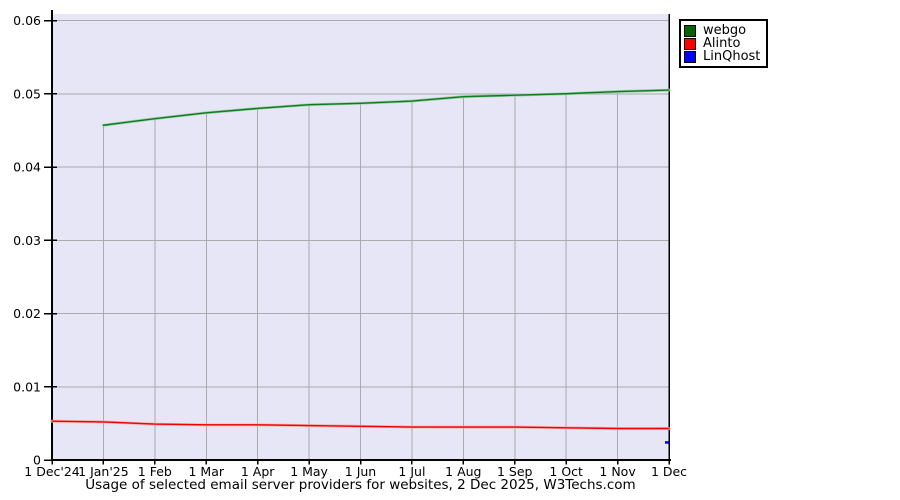  Describe the element at coordinates (566, 471) in the screenshot. I see `x-tick-label: 1 Oct` at that location.